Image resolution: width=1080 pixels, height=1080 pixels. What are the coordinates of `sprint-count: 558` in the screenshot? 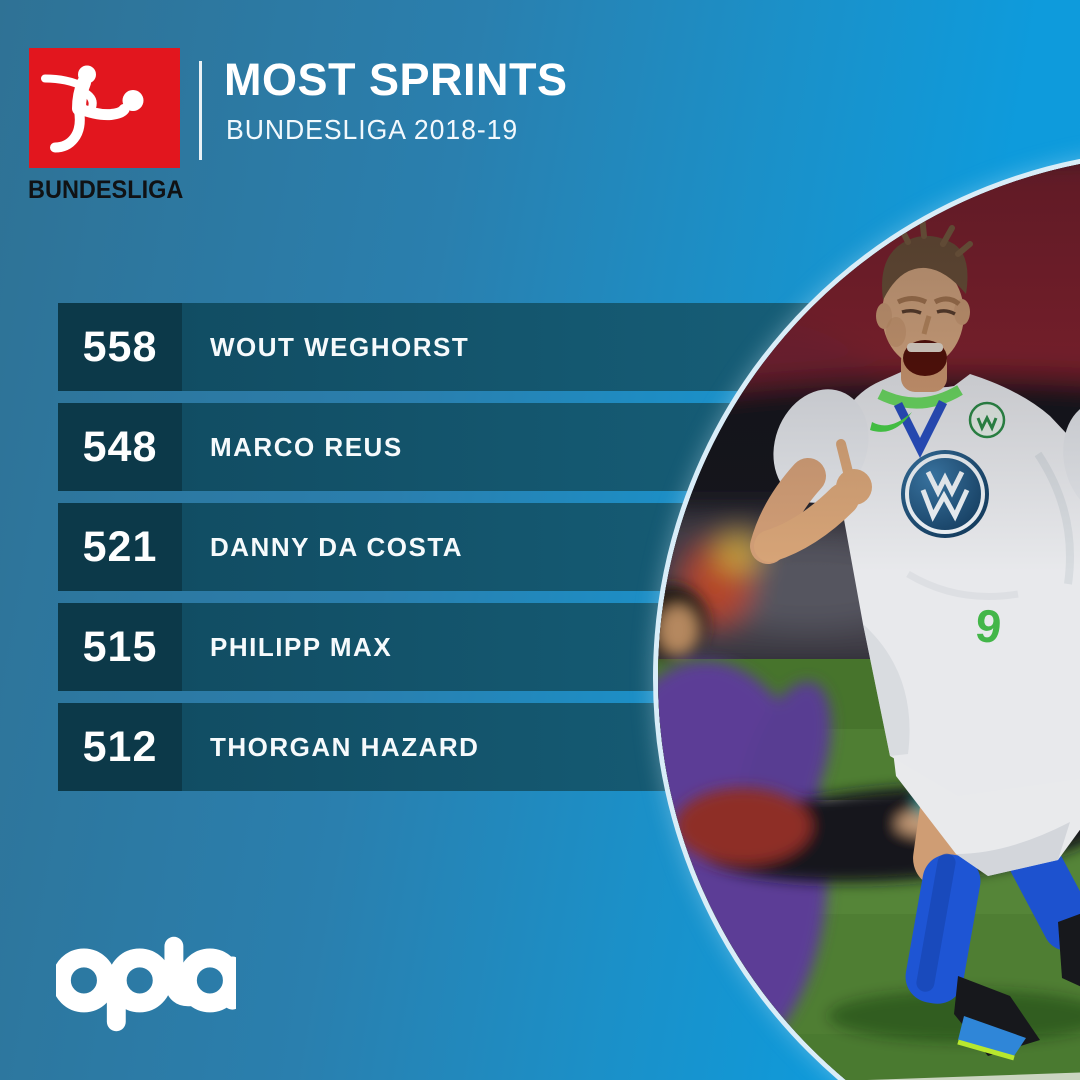 It's located at (120, 347).